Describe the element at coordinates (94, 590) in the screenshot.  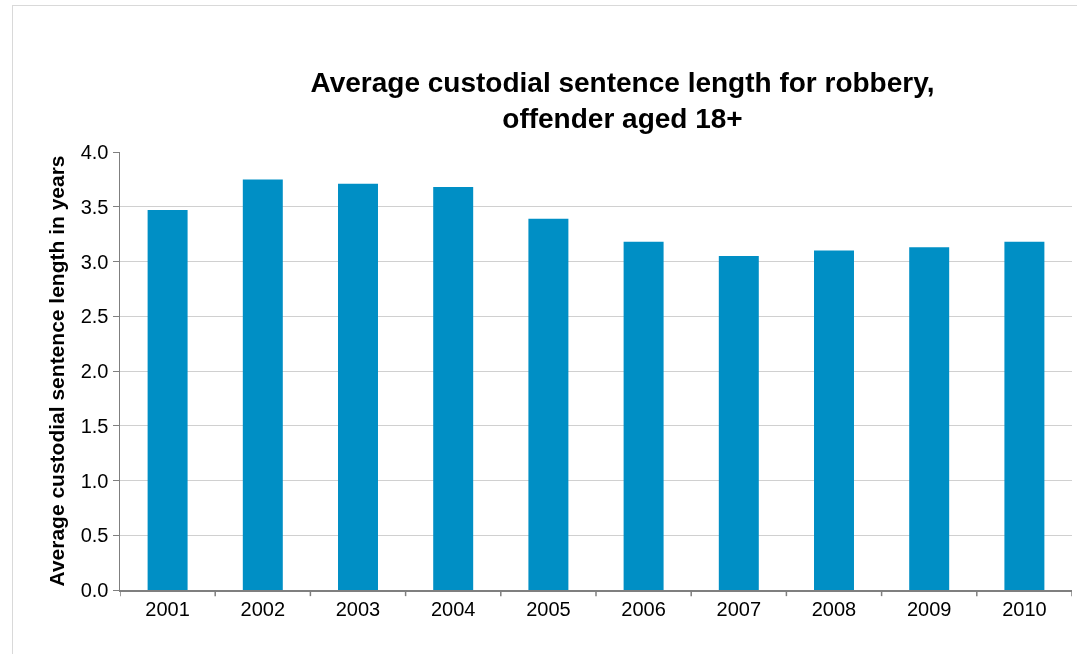
I see `y-tick-label: 0.0` at that location.